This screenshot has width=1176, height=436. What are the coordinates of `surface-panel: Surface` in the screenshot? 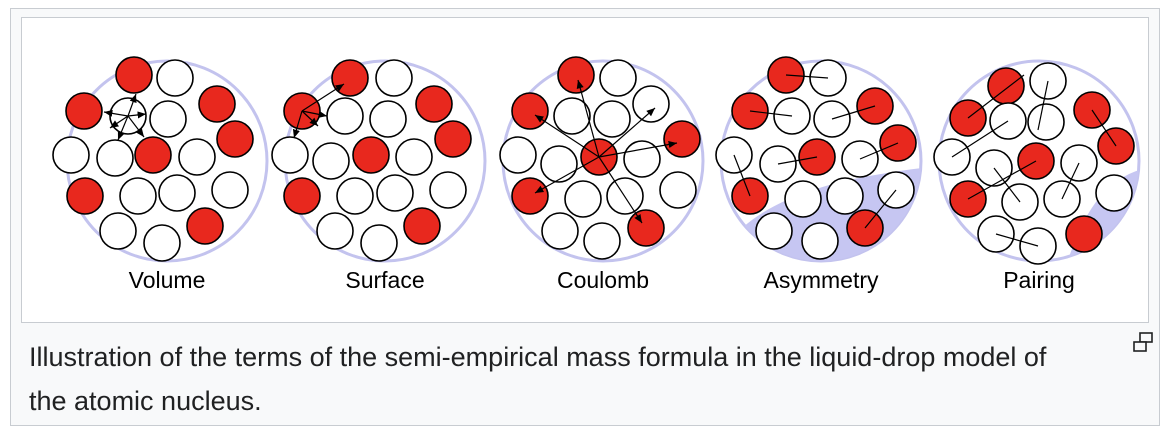 It's located at (379, 176).